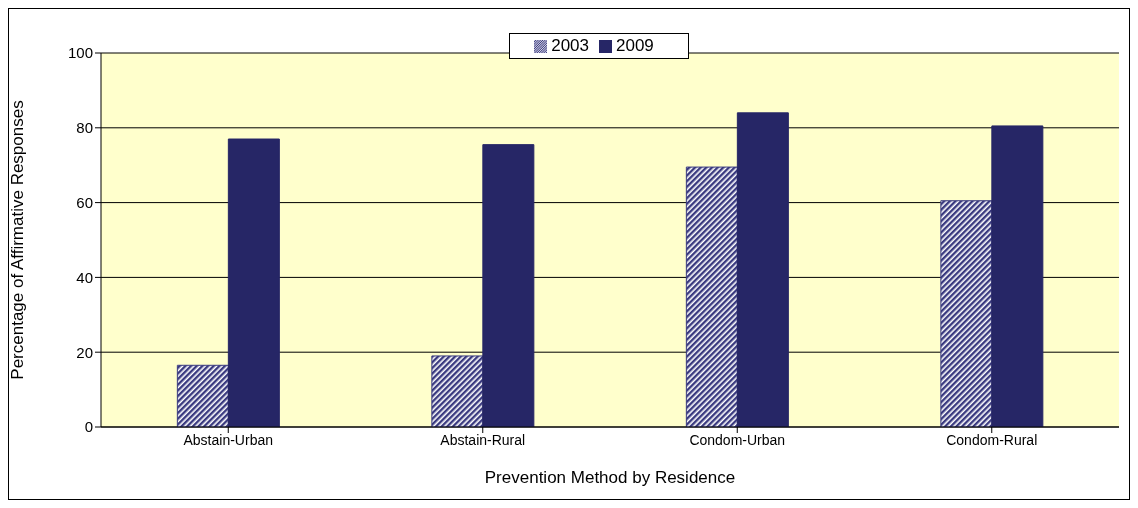  What do you see at coordinates (610, 477) in the screenshot?
I see `x-axis-title: Prevention Method by Residence` at bounding box center [610, 477].